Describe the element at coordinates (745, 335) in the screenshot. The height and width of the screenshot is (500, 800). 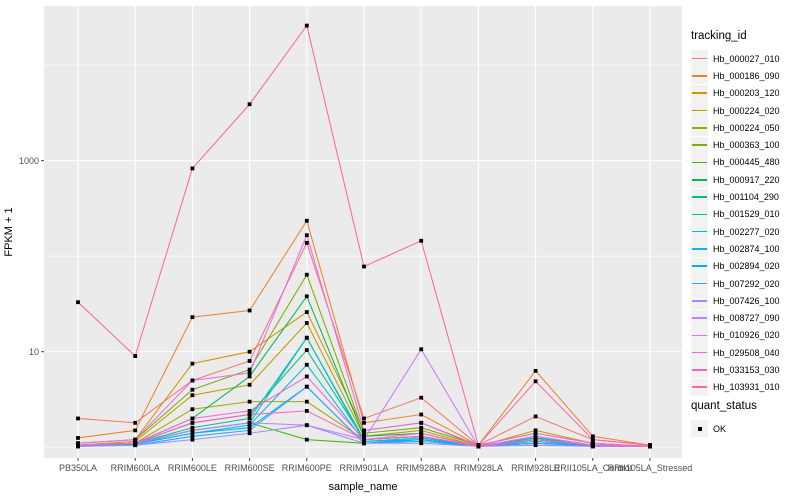
I see `legend-item-Hb_010926_020: Hb_010926_020` at that location.